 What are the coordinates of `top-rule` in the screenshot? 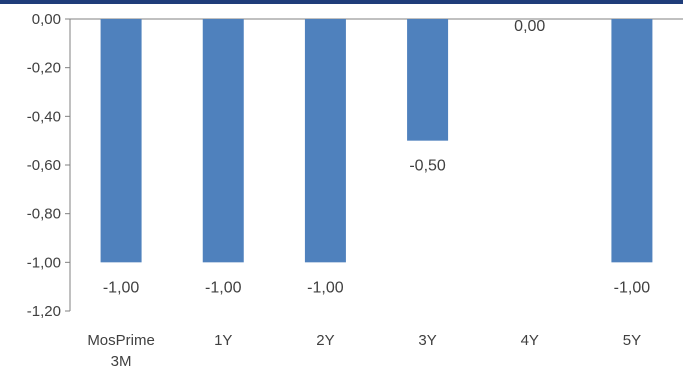 It's located at (341, 2).